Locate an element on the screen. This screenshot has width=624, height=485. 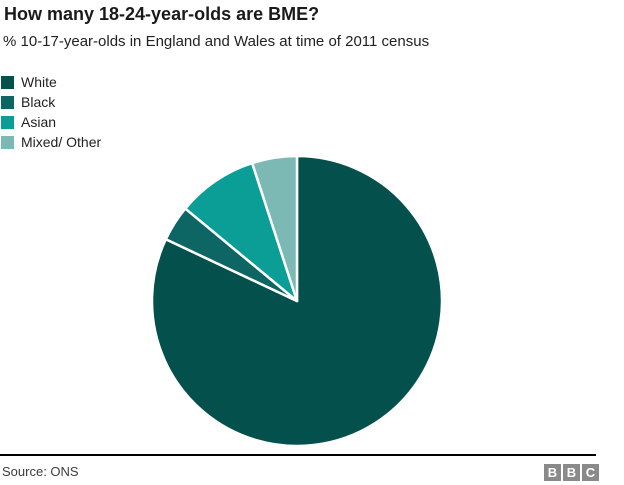
legend-item-asian: Asian is located at coordinates (51, 122).